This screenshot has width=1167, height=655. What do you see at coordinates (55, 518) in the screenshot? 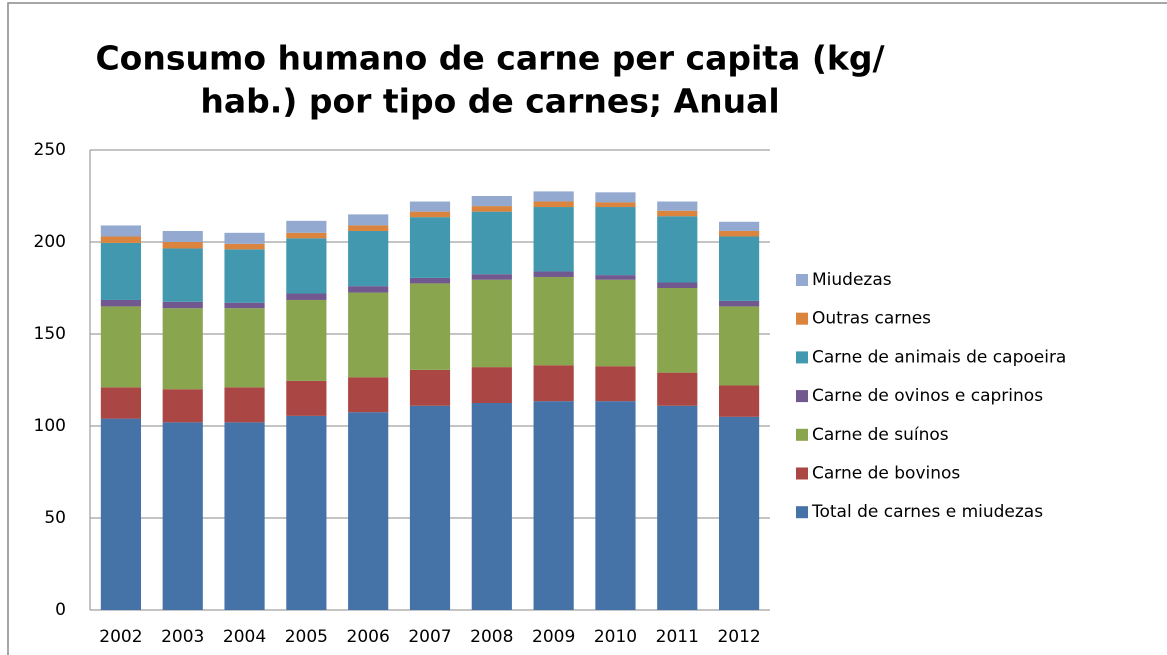
I see `y-tick-label: 50` at bounding box center [55, 518].